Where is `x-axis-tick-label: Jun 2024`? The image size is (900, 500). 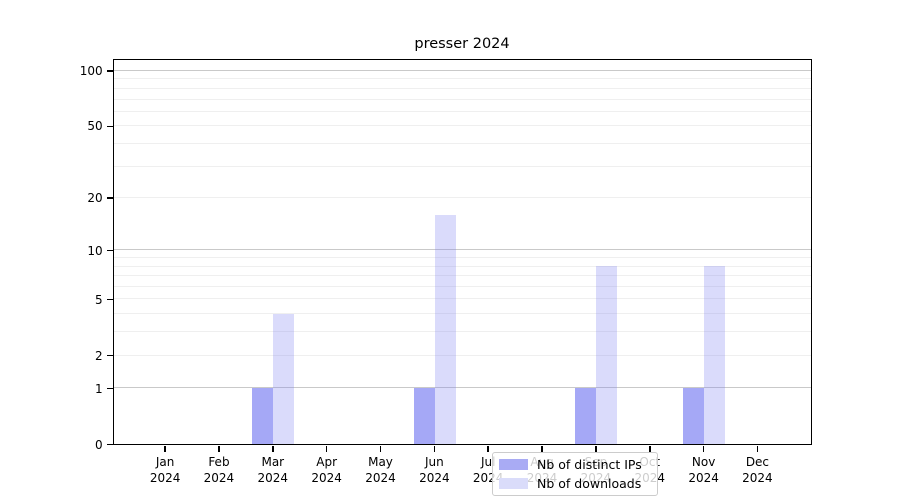 x-axis-tick-label: Jun 2024 is located at coordinates (434, 470).